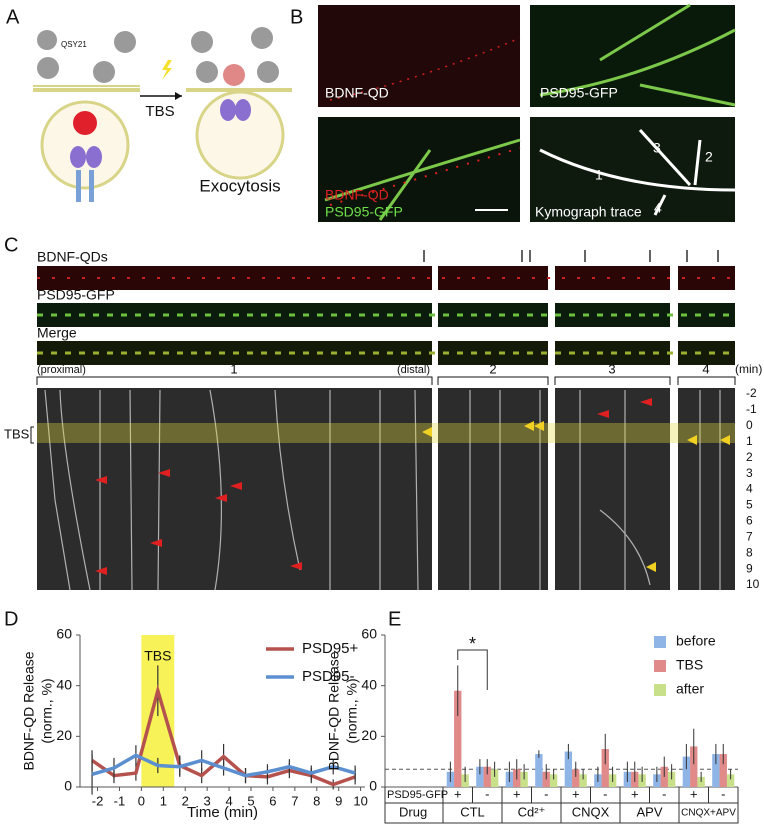 The image size is (764, 829). I want to click on time-tick-label: 10, so click(753, 584).